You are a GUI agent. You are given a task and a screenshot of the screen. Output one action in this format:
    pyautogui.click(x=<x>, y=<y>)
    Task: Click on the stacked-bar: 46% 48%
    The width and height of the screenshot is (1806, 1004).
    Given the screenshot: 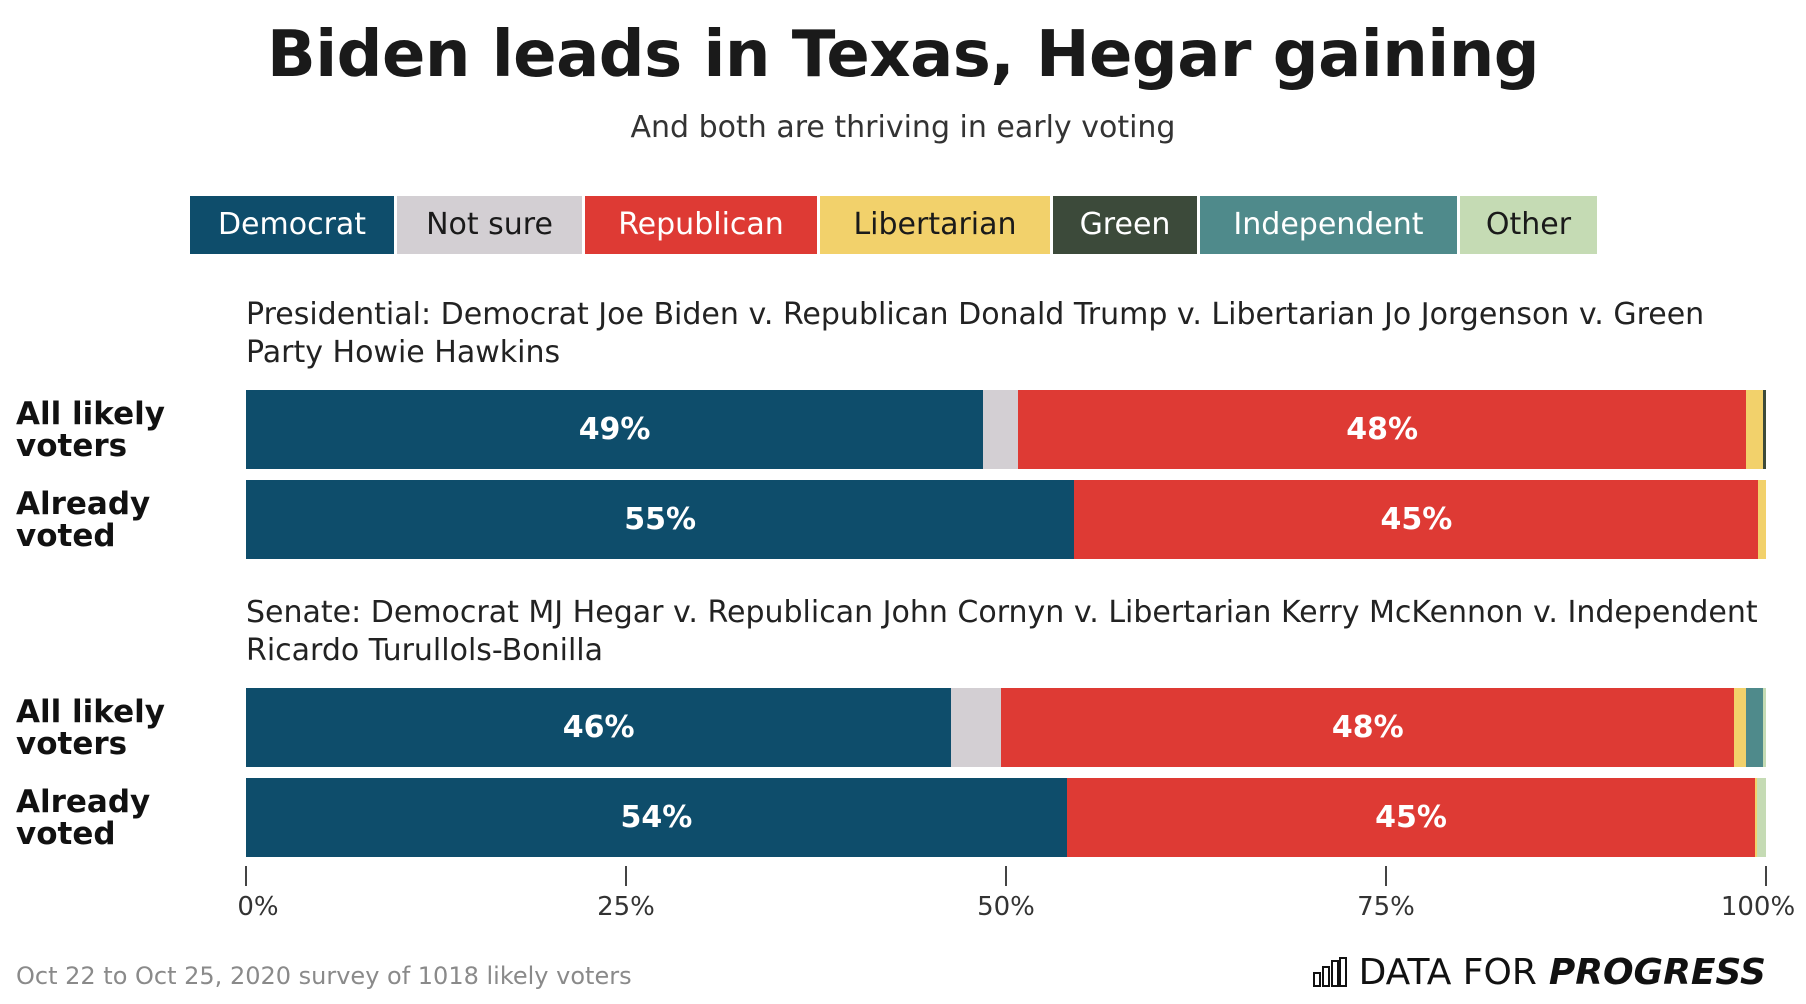 What is the action you would take?
    pyautogui.click(x=1006, y=727)
    